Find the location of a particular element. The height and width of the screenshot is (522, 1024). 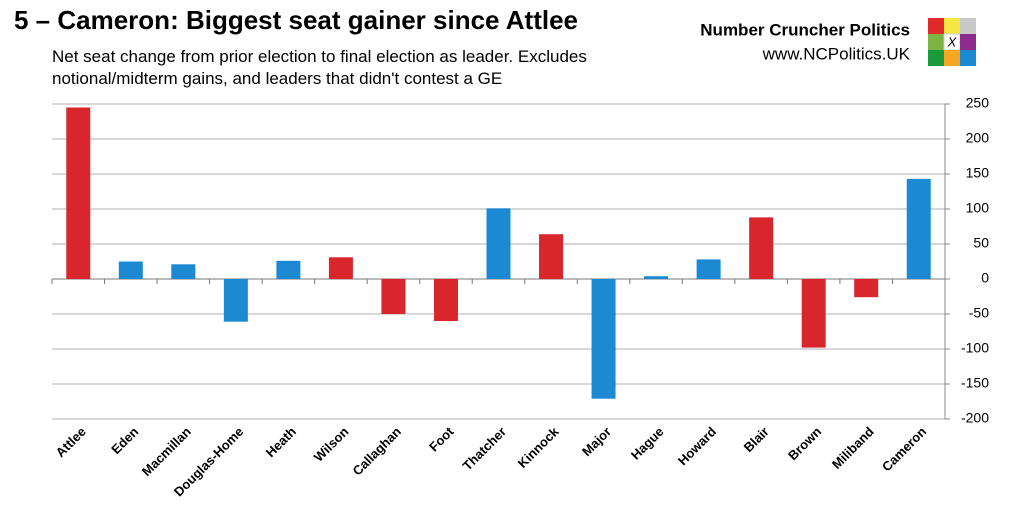

x-tick-label: Major is located at coordinates (596, 441).